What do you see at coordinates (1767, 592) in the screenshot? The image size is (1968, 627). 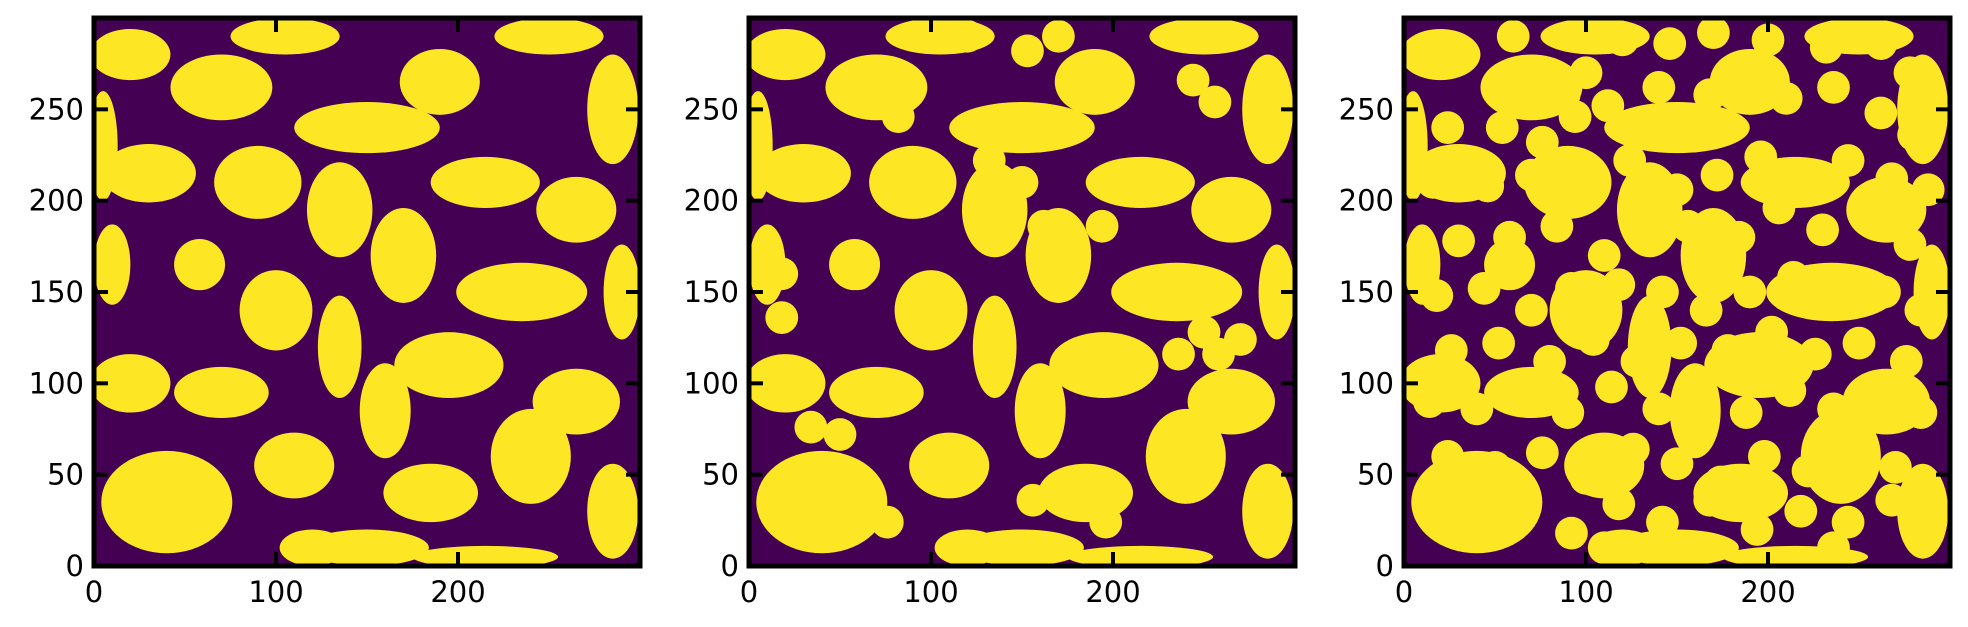 I see `x-tick-label: 200` at bounding box center [1767, 592].